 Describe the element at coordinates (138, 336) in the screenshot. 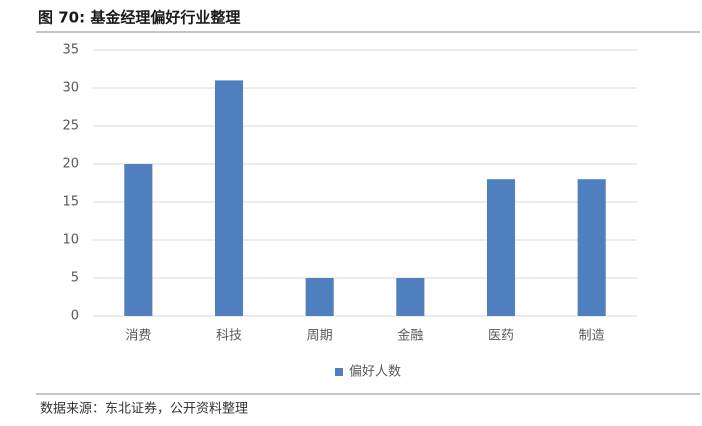

I see `x-tick-label: 消费` at that location.